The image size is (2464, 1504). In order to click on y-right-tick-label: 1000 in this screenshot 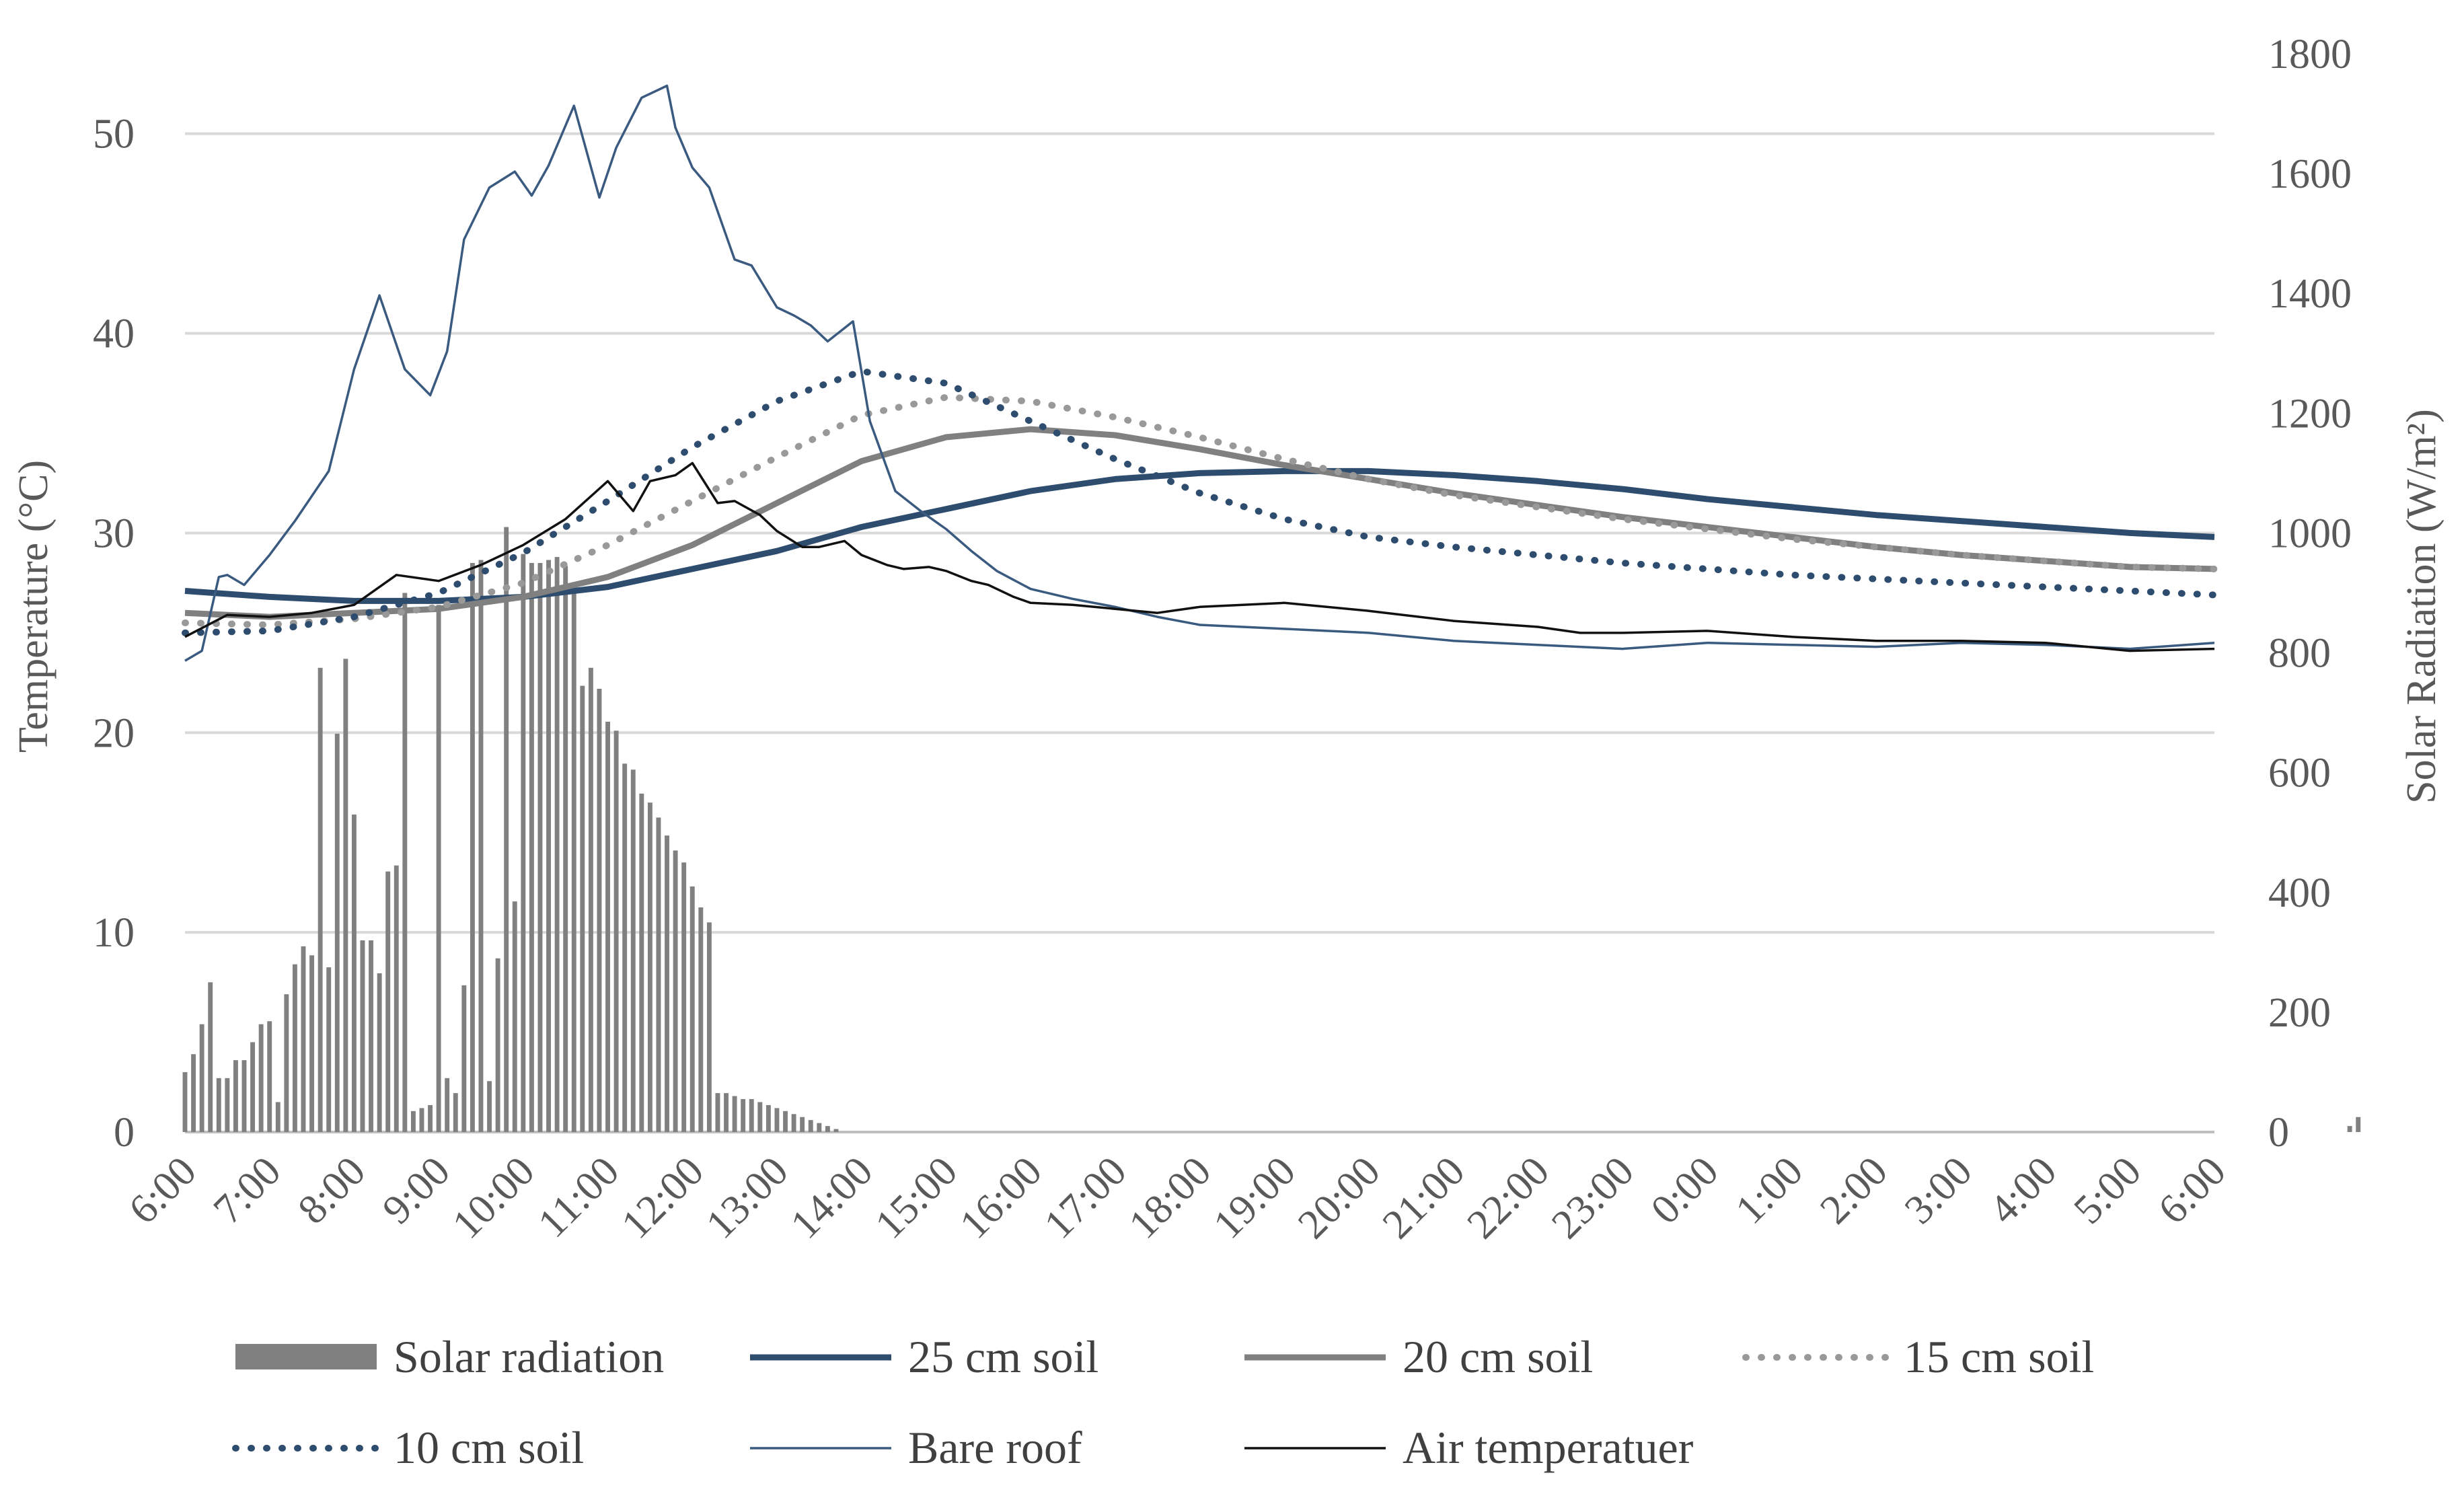, I will do `click(2310, 533)`.